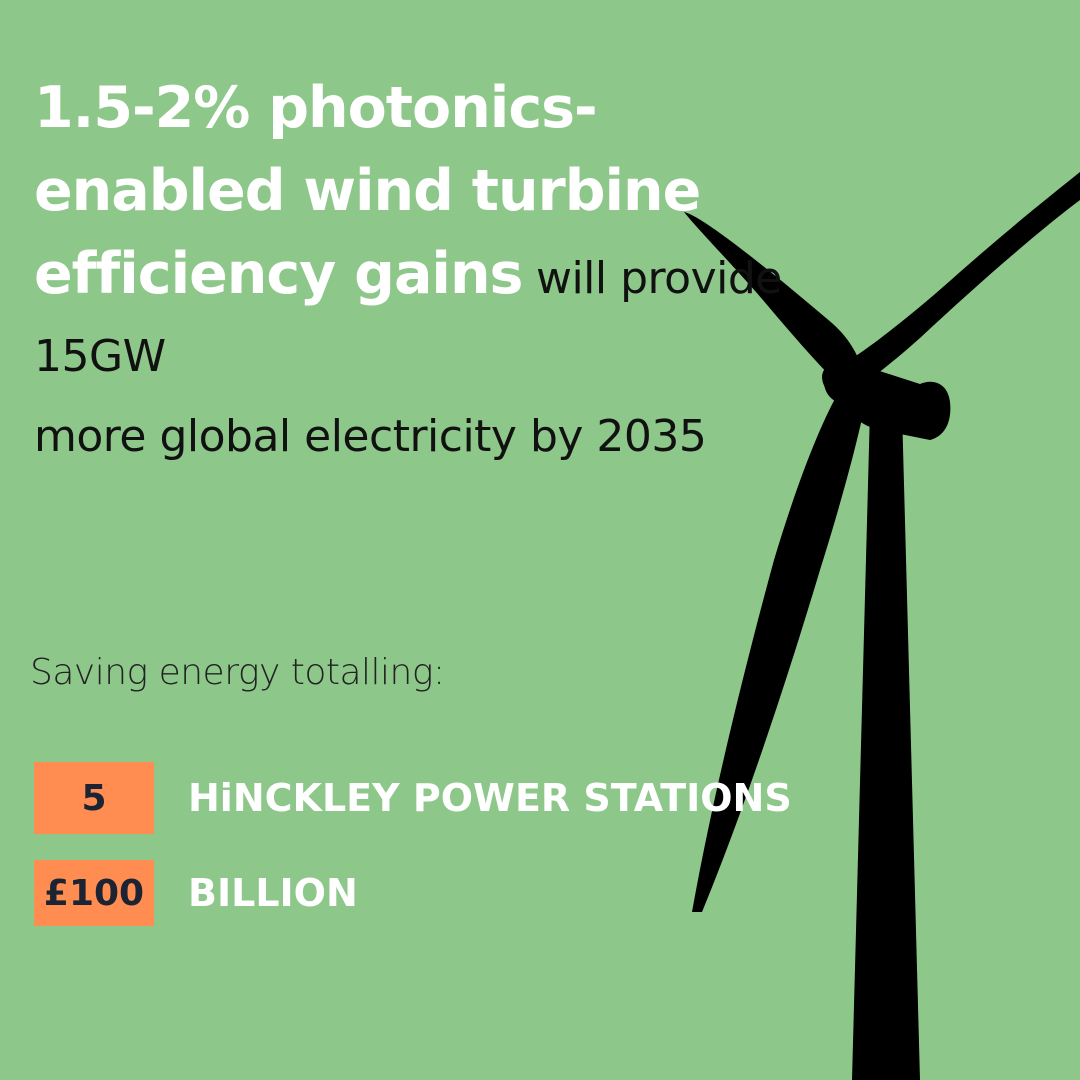  I want to click on headline-continuation: will provide 15GW, so click(408, 317).